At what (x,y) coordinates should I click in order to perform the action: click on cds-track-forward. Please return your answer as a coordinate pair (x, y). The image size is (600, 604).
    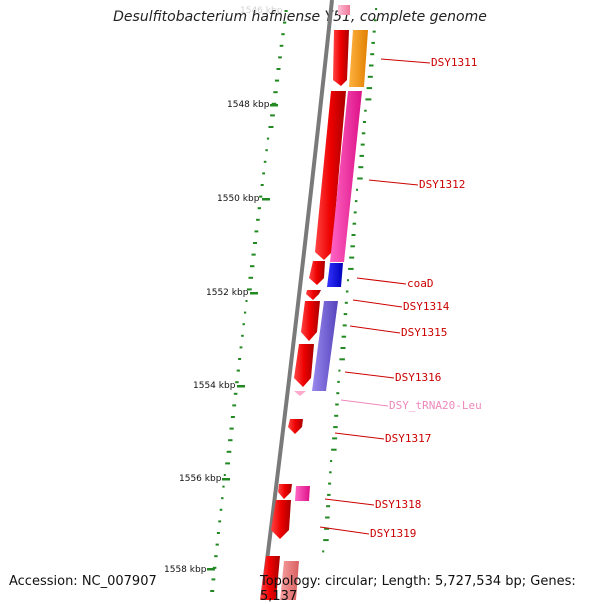
    Looking at the image, I should click on (304, 315).